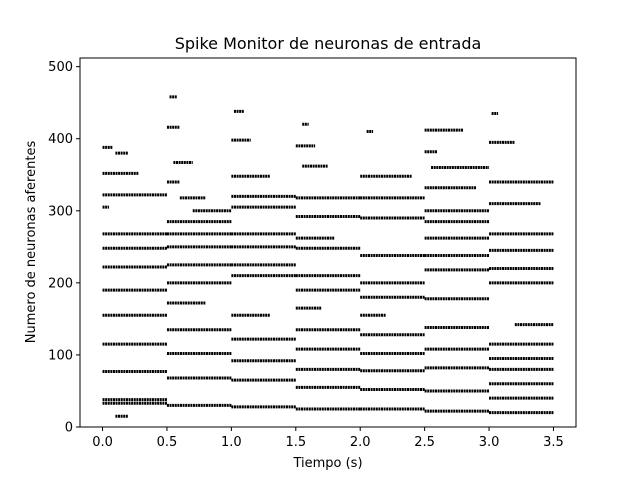 The image size is (640, 480). I want to click on y-axis-label: Numero de neuronas aferentes, so click(31, 242).